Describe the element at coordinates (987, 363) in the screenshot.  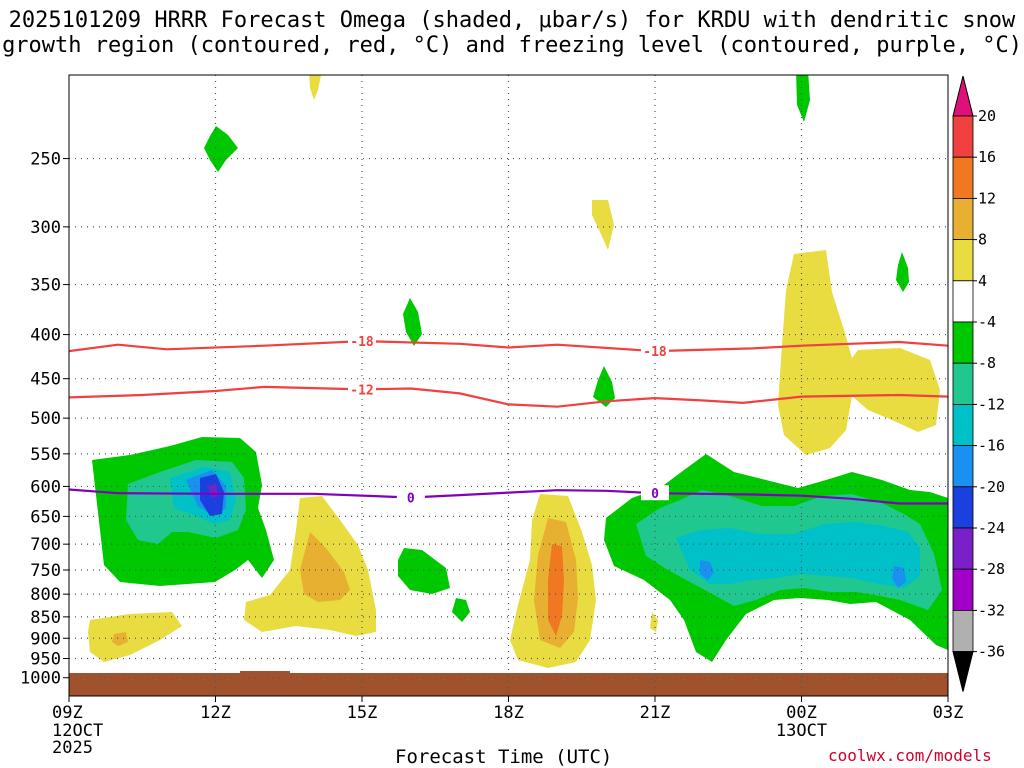
I see `colorbar-label: -8` at that location.